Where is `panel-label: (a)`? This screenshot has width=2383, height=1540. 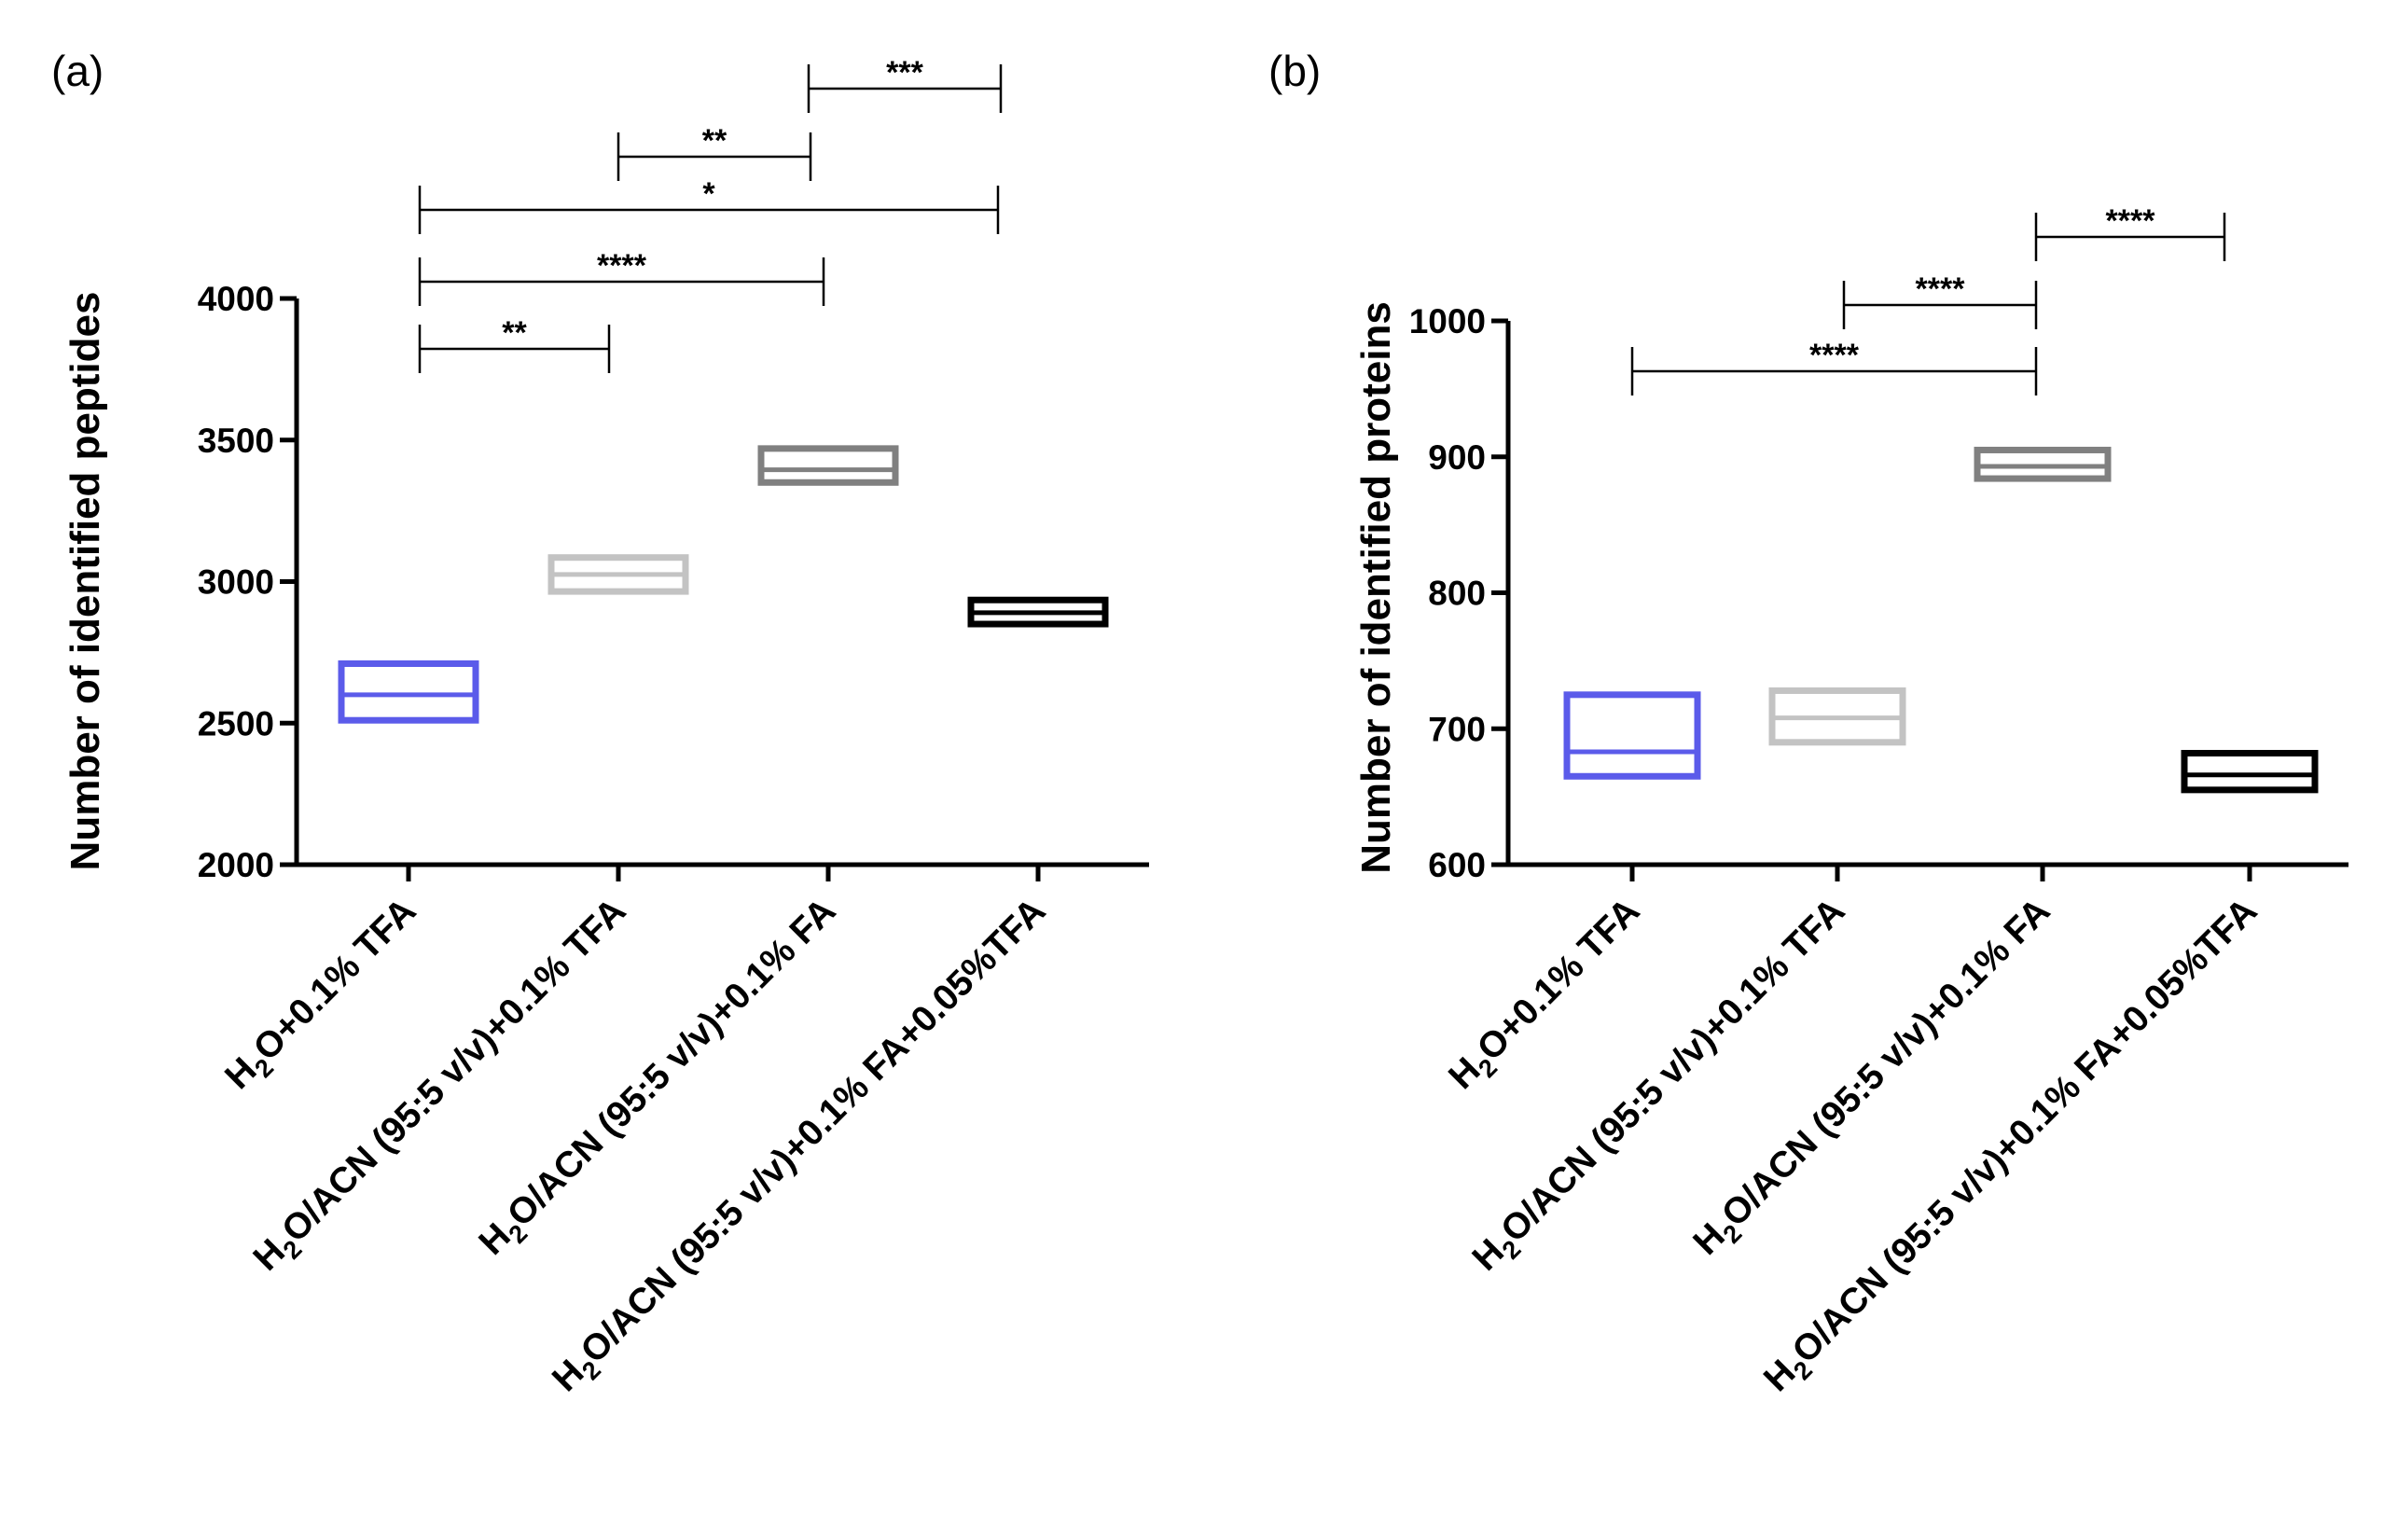 panel-label: (a) is located at coordinates (77, 71).